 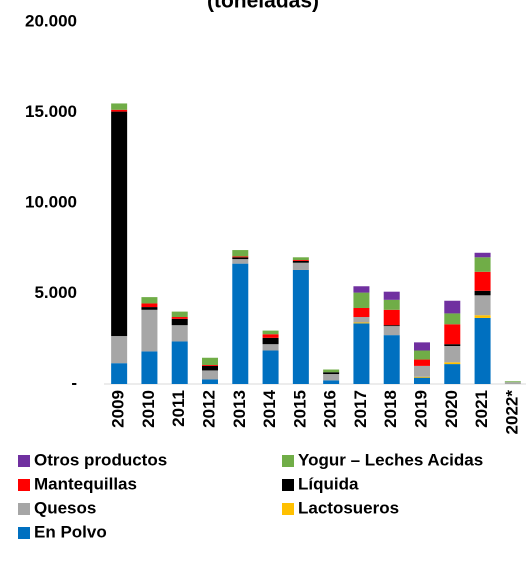 What do you see at coordinates (263, 6) in the screenshot?
I see `chart-title: (toneladas)` at bounding box center [263, 6].